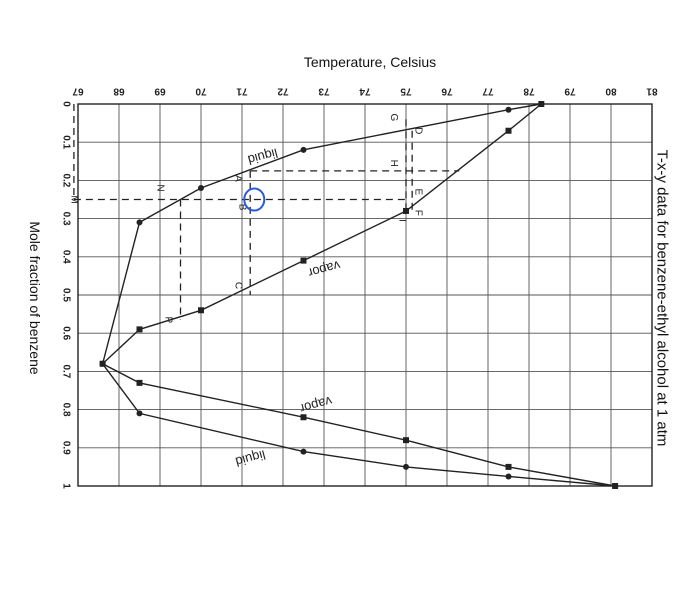 The height and width of the screenshot is (606, 700). What do you see at coordinates (65, 295) in the screenshot?
I see `frac-tick-label: 0.5` at bounding box center [65, 295].